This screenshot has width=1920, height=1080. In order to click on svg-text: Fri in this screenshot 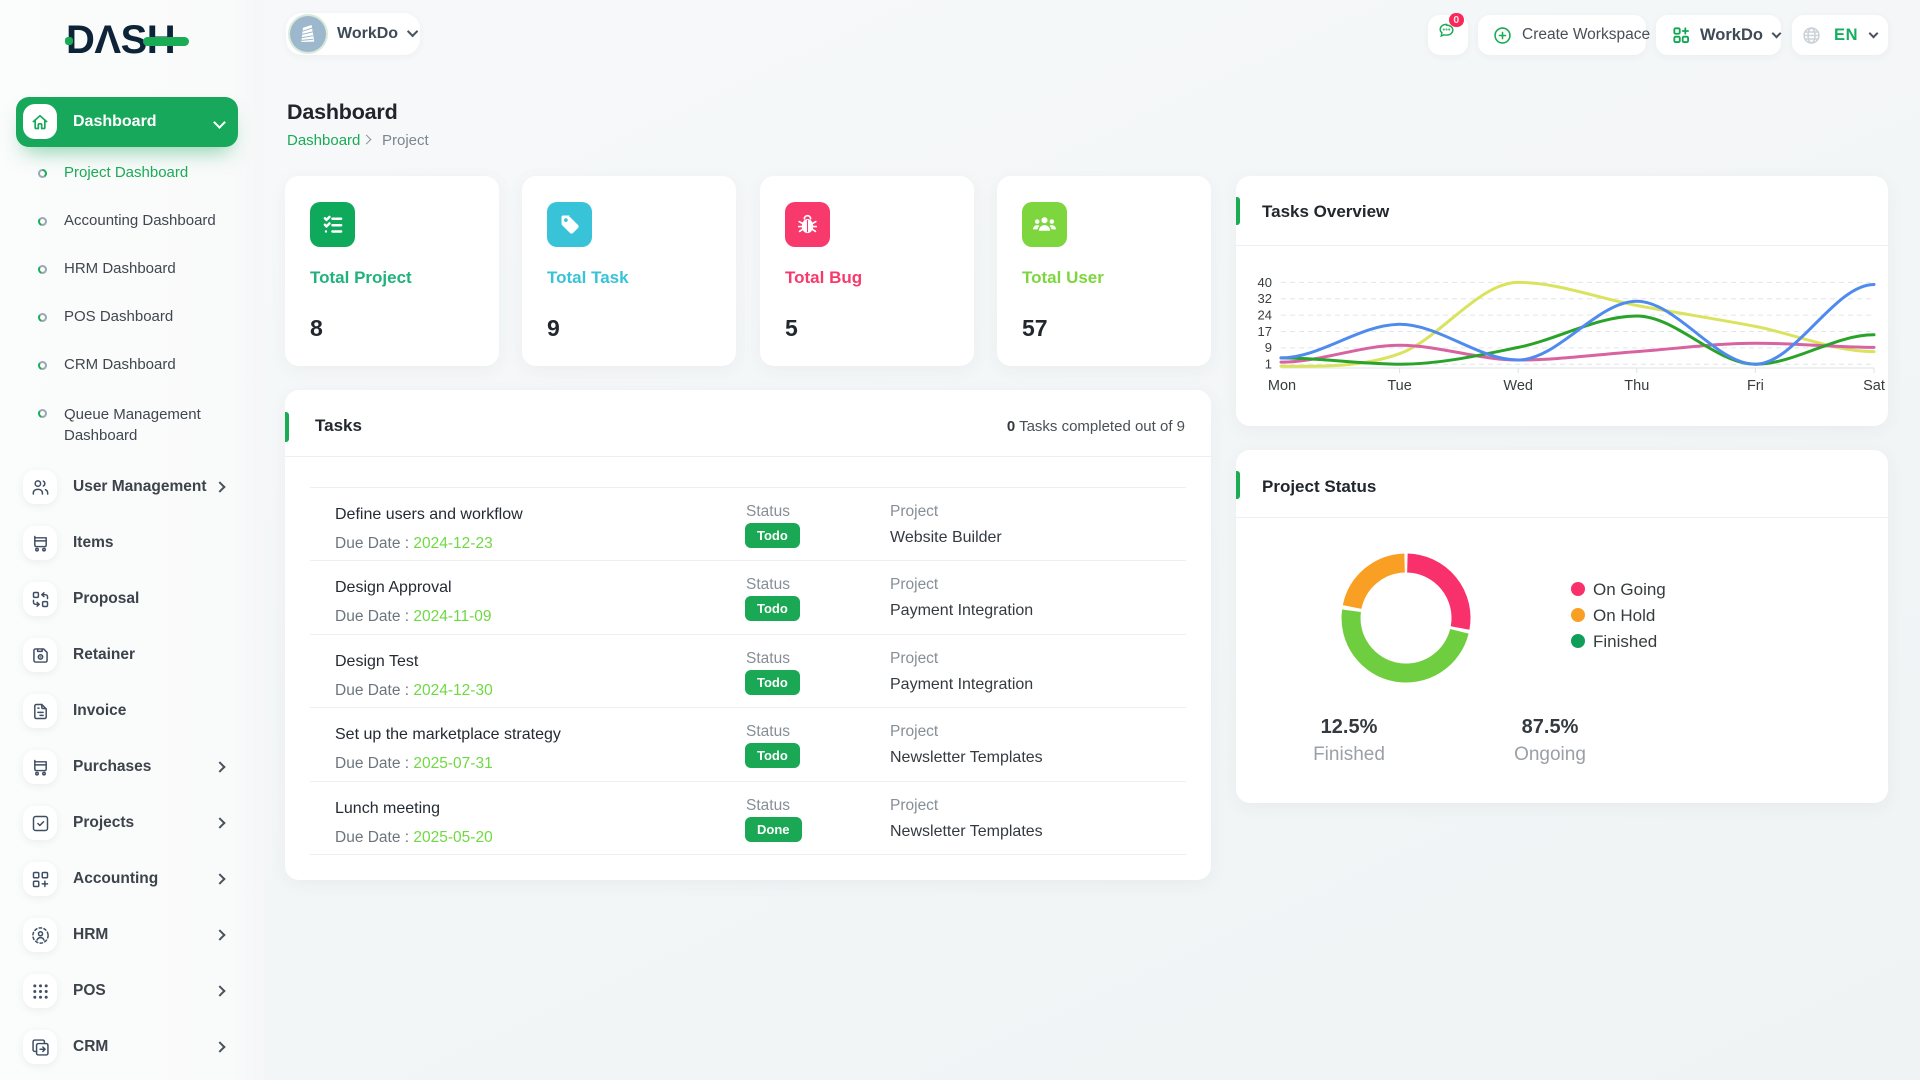, I will do `click(1755, 386)`.